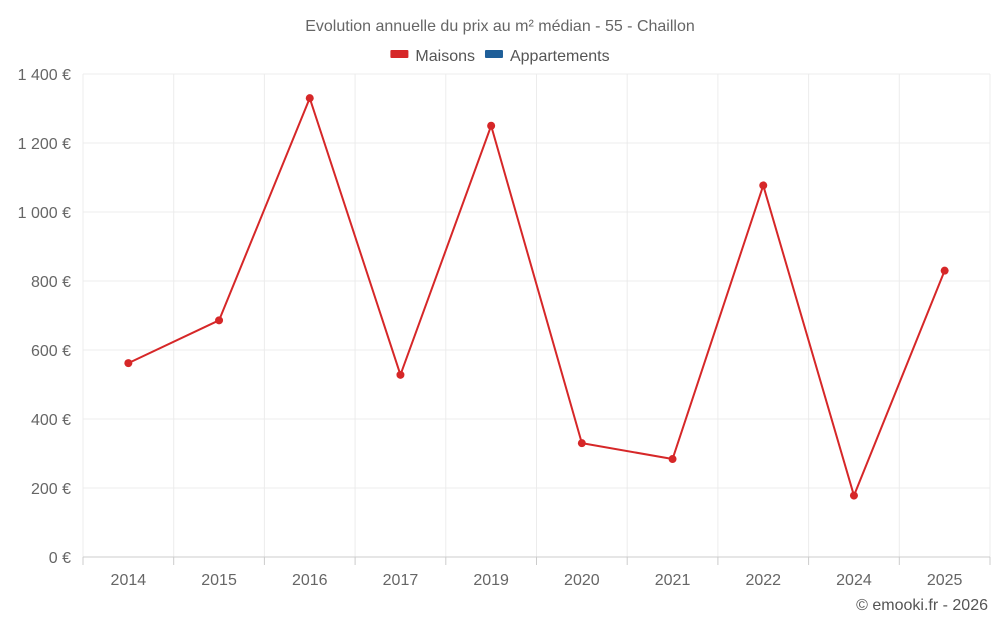 Image resolution: width=1000 pixels, height=625 pixels. Describe the element at coordinates (219, 580) in the screenshot. I see `x-tick-label: 2015` at that location.